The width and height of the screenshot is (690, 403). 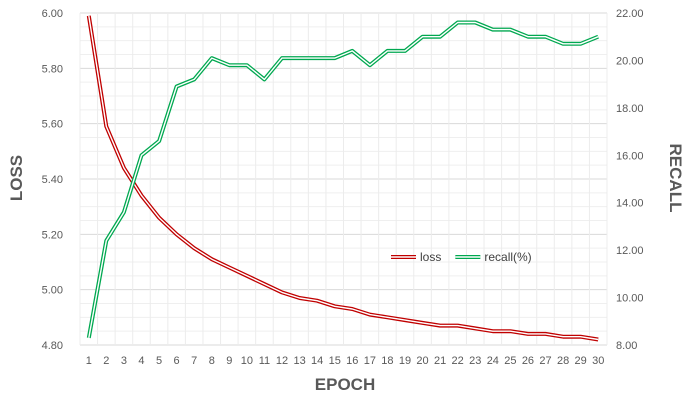 What do you see at coordinates (630, 109) in the screenshot?
I see `right-tick-label: 18.00` at bounding box center [630, 109].